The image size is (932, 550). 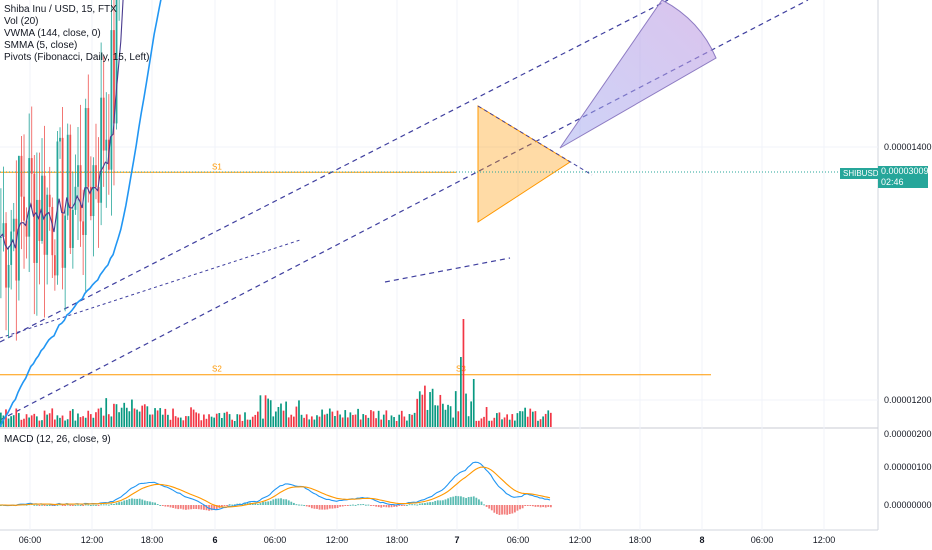 What do you see at coordinates (30, 540) in the screenshot?
I see `time-tick-label: 06:00` at bounding box center [30, 540].